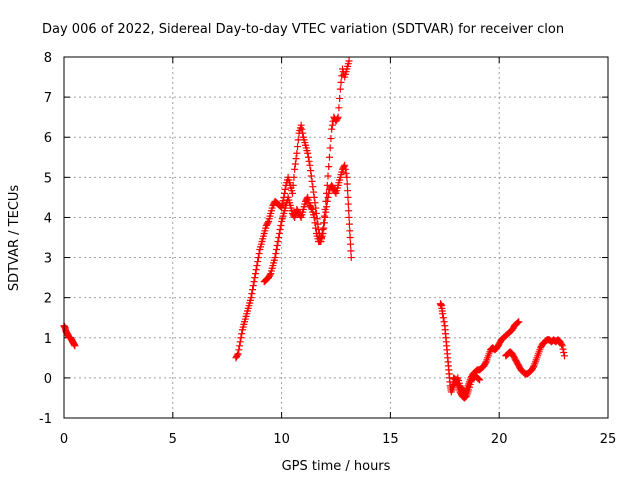 Image resolution: width=640 pixels, height=480 pixels. Describe the element at coordinates (48, 379) in the screenshot. I see `y-tick-label: 0` at that location.